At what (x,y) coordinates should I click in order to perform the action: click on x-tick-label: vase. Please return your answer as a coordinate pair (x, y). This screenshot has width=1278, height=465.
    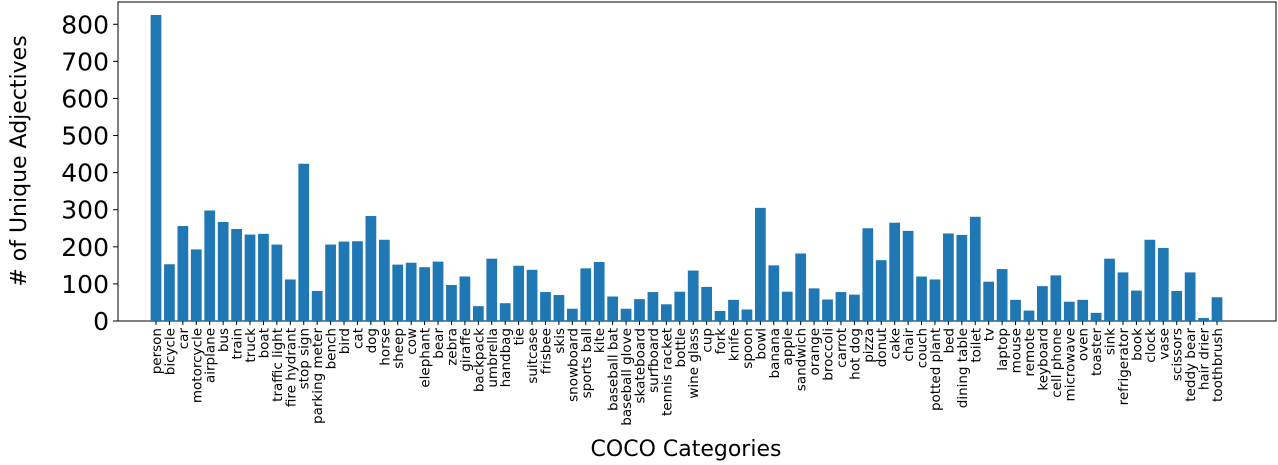
    Looking at the image, I should click on (1164, 344).